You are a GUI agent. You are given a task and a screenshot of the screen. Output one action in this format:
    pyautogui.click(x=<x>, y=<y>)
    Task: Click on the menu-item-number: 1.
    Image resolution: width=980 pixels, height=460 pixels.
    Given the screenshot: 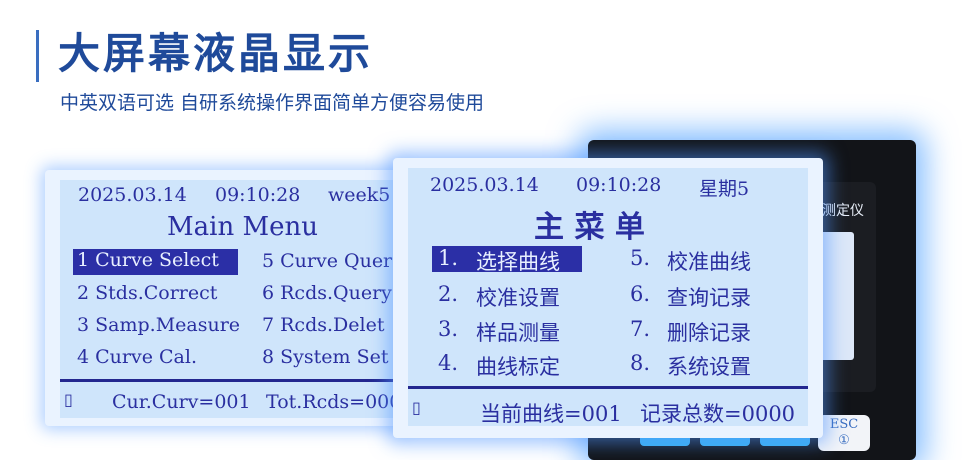 What is the action you would take?
    pyautogui.click(x=448, y=258)
    